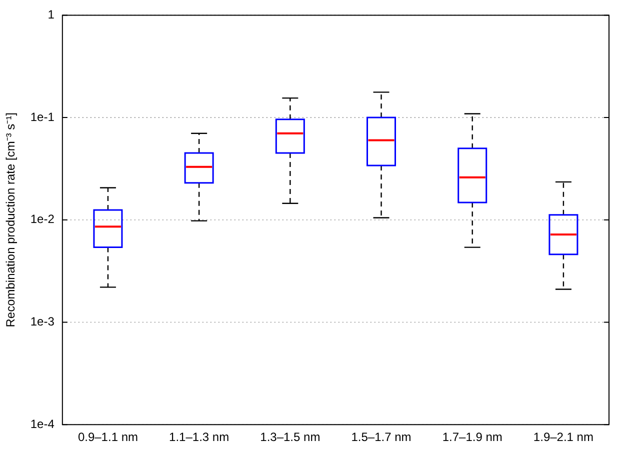 This screenshot has width=621, height=451. Describe the element at coordinates (42, 117) in the screenshot. I see `y-tick-label: 1e-1` at that location.